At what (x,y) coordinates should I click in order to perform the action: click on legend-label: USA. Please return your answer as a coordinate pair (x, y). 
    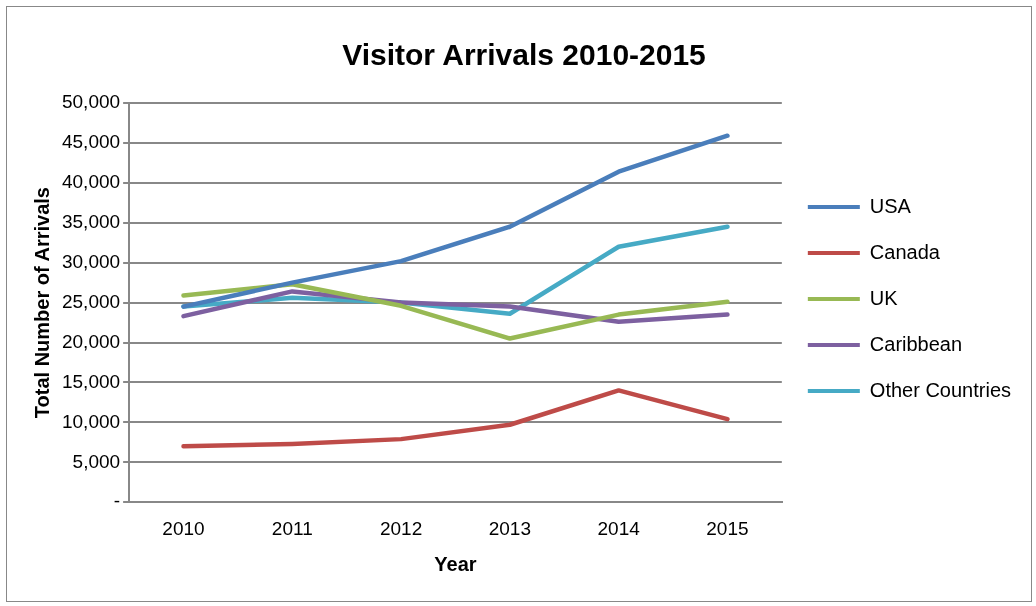
    Looking at the image, I should click on (890, 205).